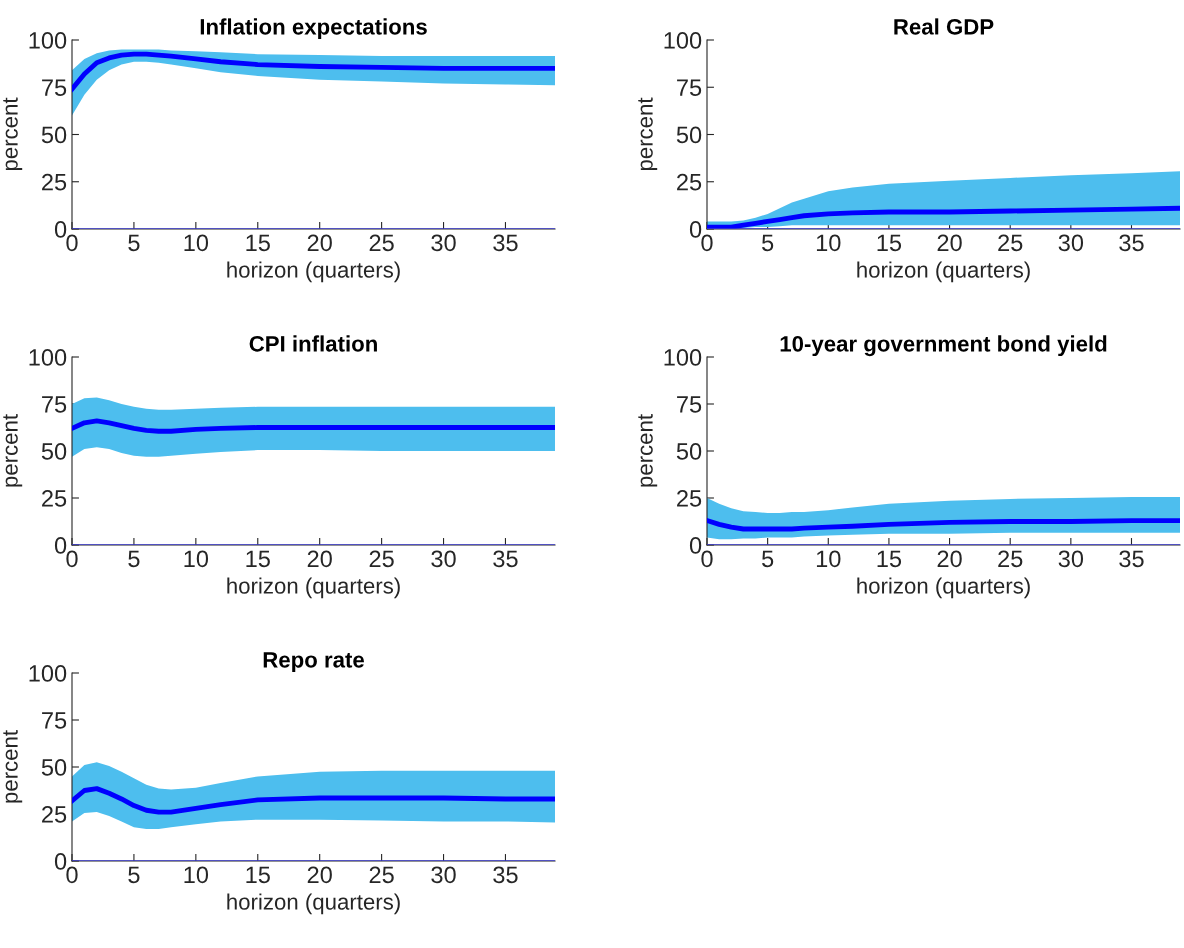  I want to click on chart-title: Inflation expectations, so click(313, 29).